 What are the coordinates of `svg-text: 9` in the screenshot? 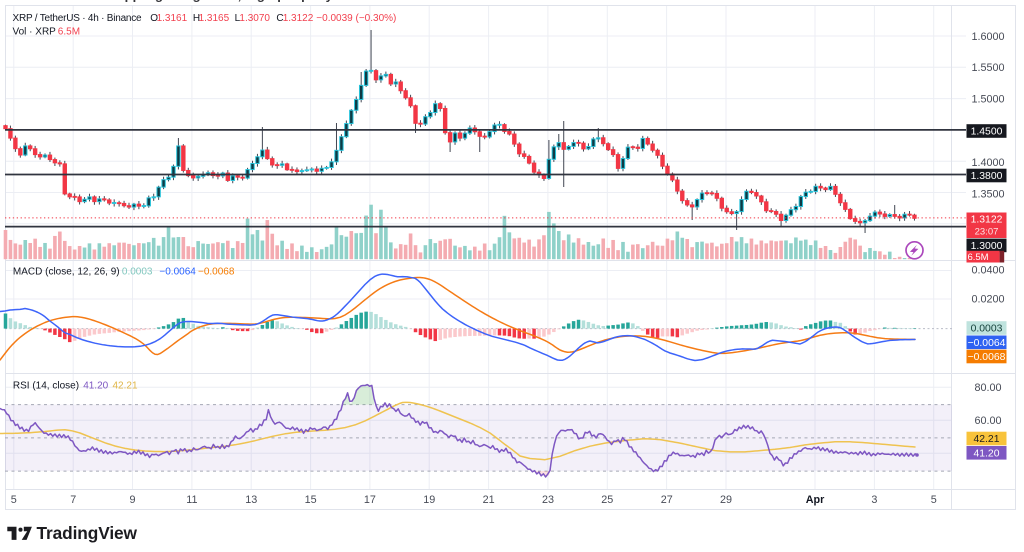 It's located at (132, 500).